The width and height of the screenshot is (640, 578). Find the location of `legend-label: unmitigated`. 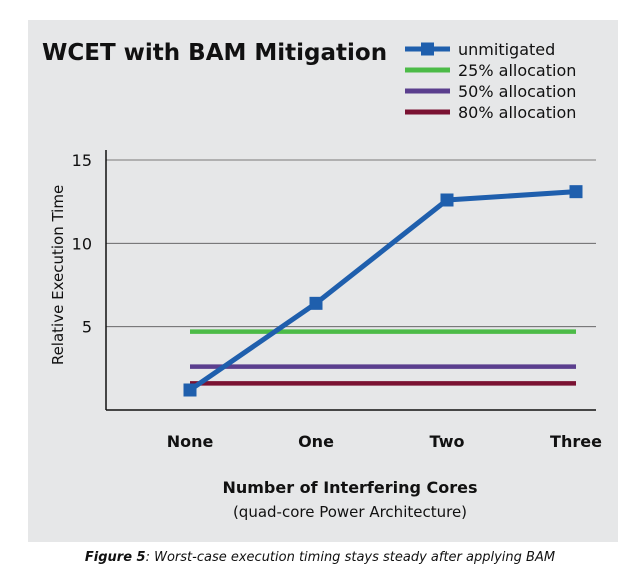

legend-label: unmitigated is located at coordinates (506, 49).